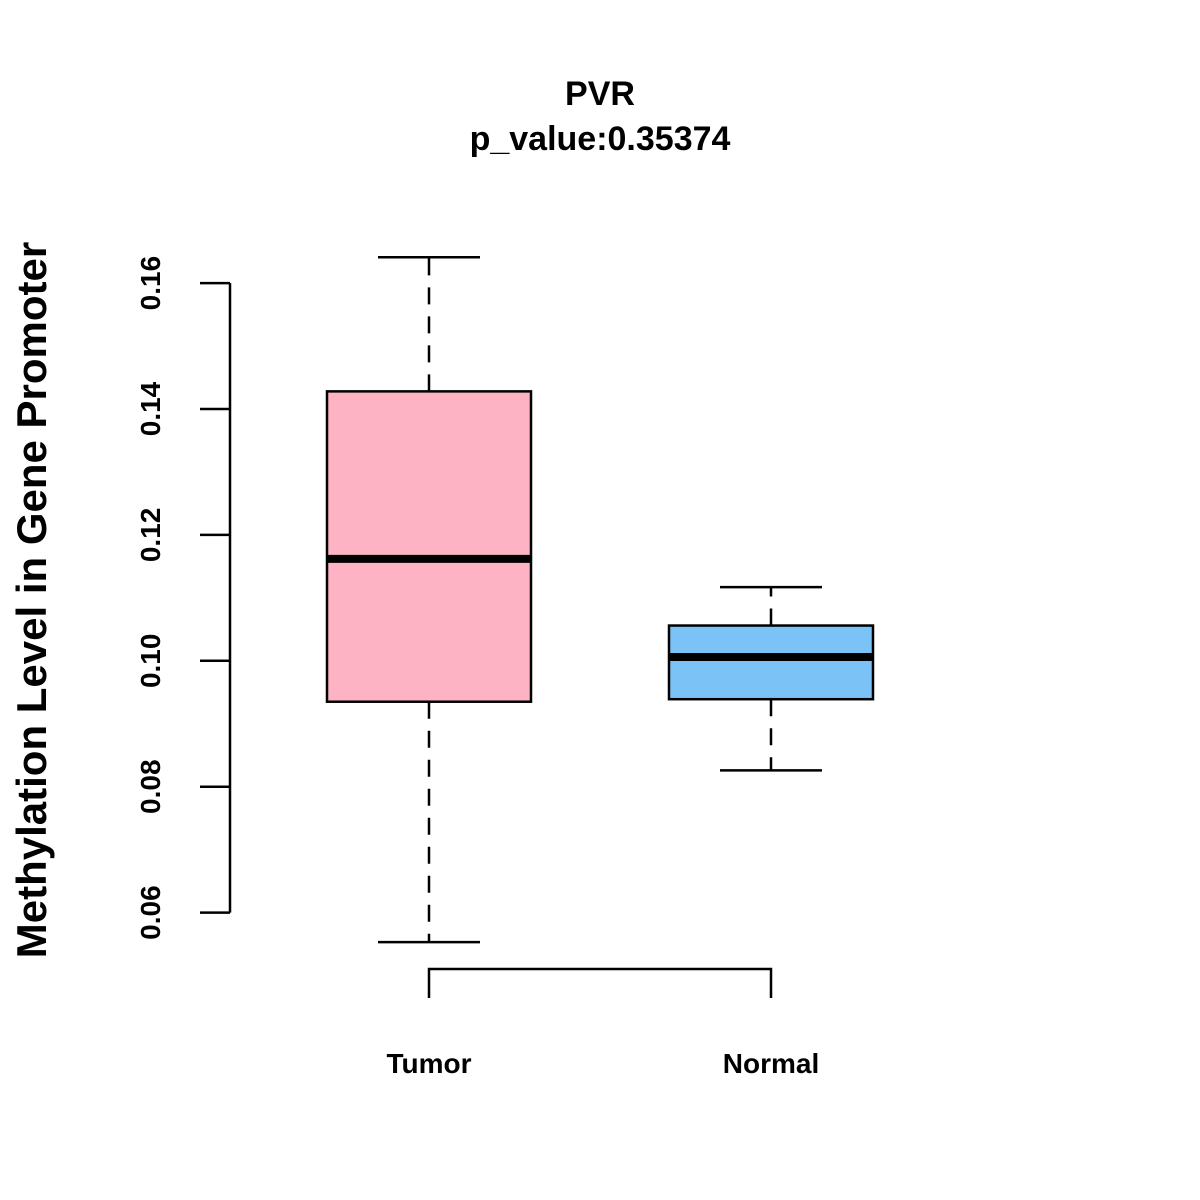  Describe the element at coordinates (150, 408) in the screenshot. I see `y-tick-label: 0.14` at that location.